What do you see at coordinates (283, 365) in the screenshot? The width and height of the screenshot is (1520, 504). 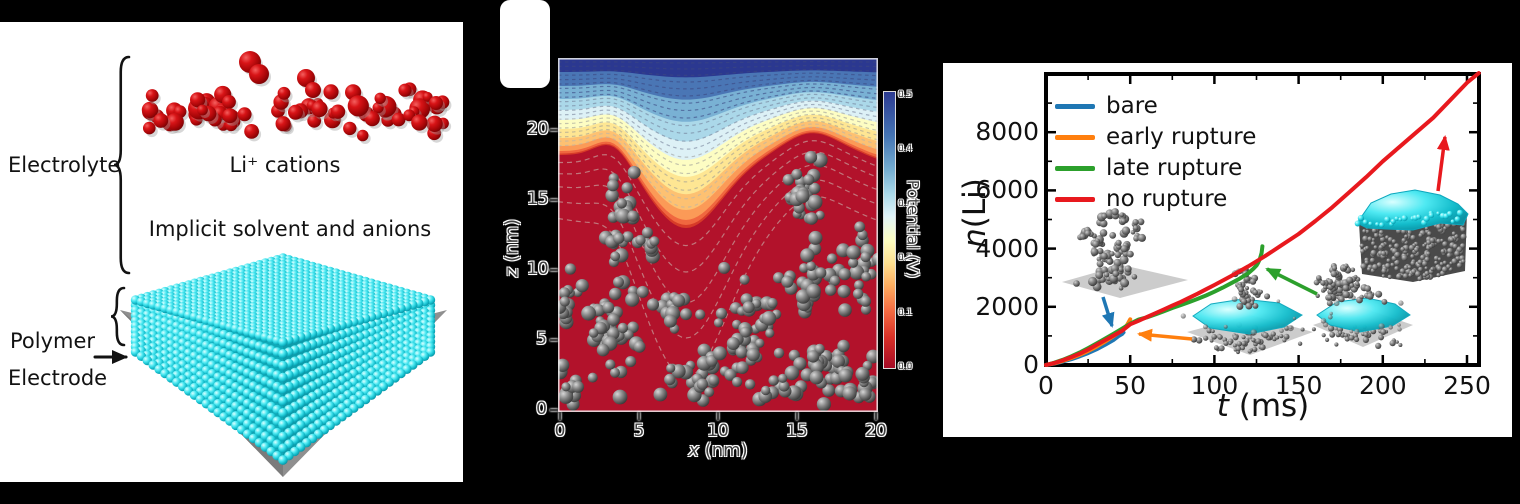 I see `electrode-slab` at bounding box center [283, 365].